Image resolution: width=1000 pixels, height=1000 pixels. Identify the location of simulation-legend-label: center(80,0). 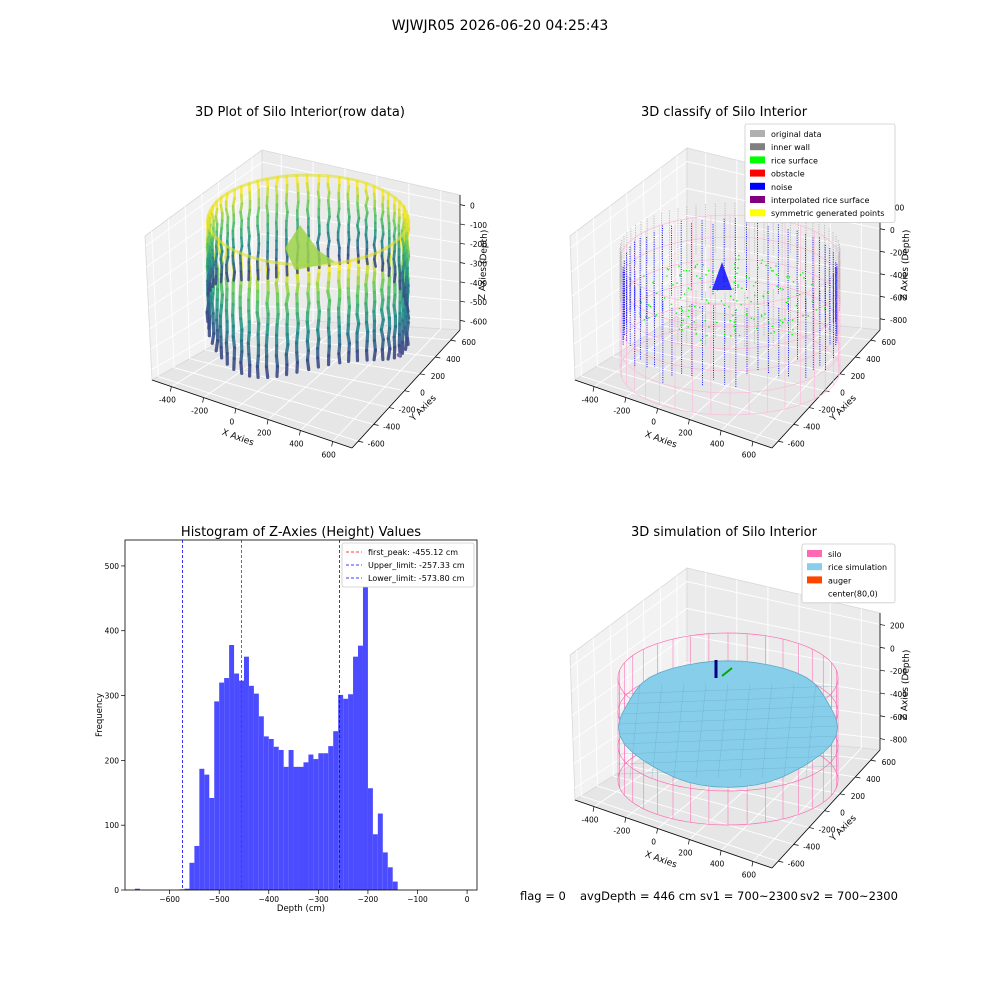
(853, 594).